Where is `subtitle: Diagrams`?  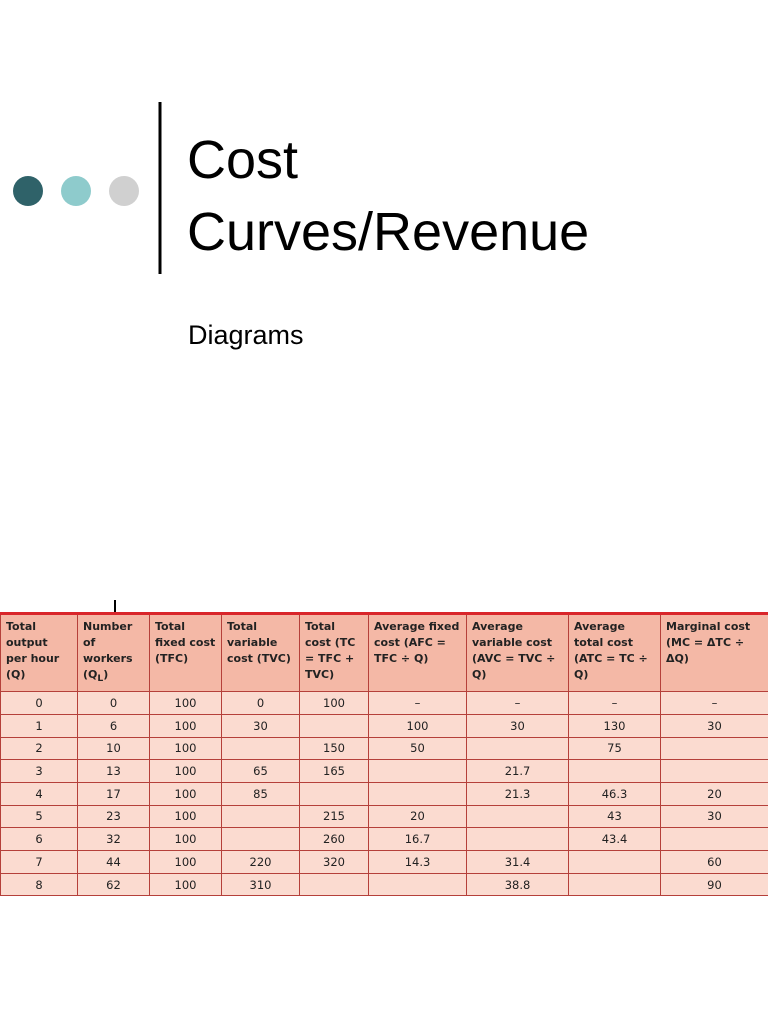
subtitle: Diagrams is located at coordinates (246, 335).